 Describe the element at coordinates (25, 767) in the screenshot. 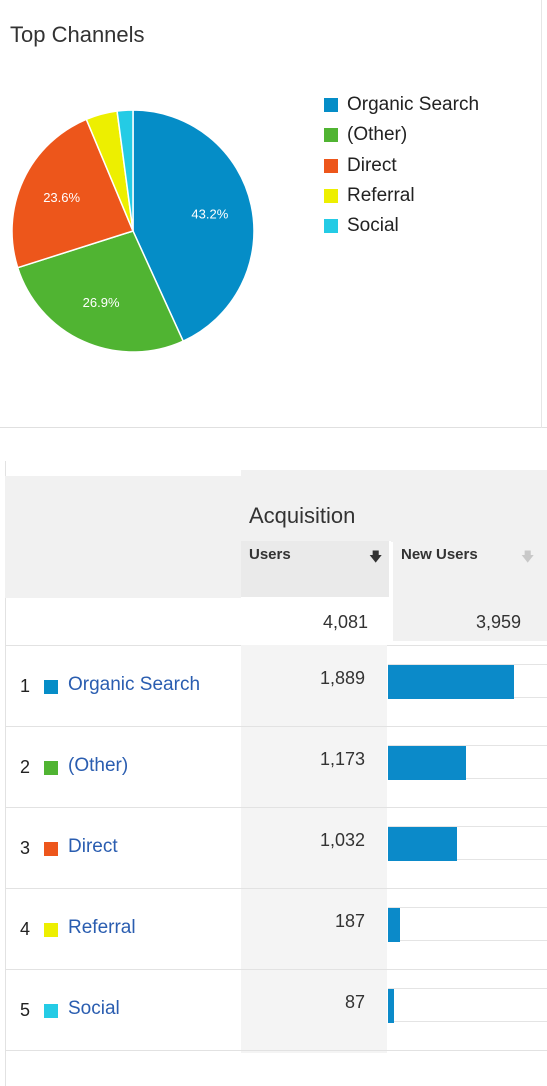

I see `row-index: 2` at that location.